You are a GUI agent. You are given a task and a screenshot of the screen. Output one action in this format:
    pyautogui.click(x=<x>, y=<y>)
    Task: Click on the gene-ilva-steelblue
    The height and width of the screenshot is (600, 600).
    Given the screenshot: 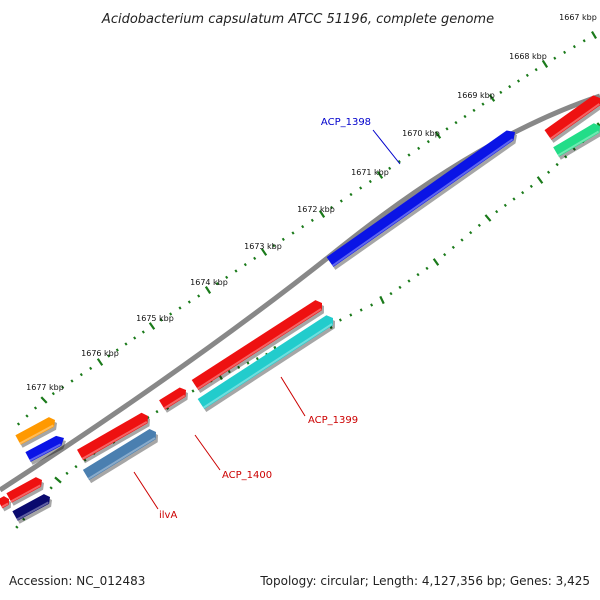 What is the action you would take?
    pyautogui.click(x=120, y=456)
    